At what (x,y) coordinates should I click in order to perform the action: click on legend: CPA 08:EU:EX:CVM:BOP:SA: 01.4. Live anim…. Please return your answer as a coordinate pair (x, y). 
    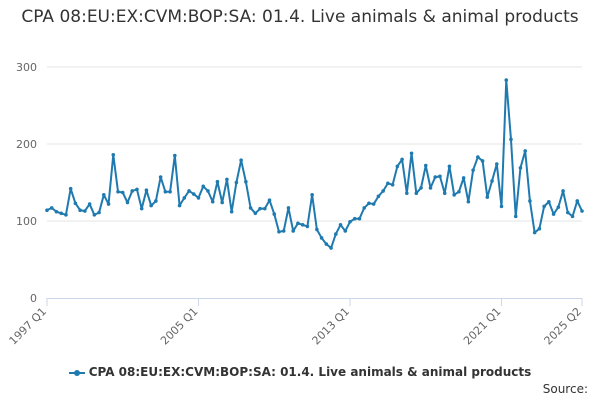
    Looking at the image, I should click on (300, 372).